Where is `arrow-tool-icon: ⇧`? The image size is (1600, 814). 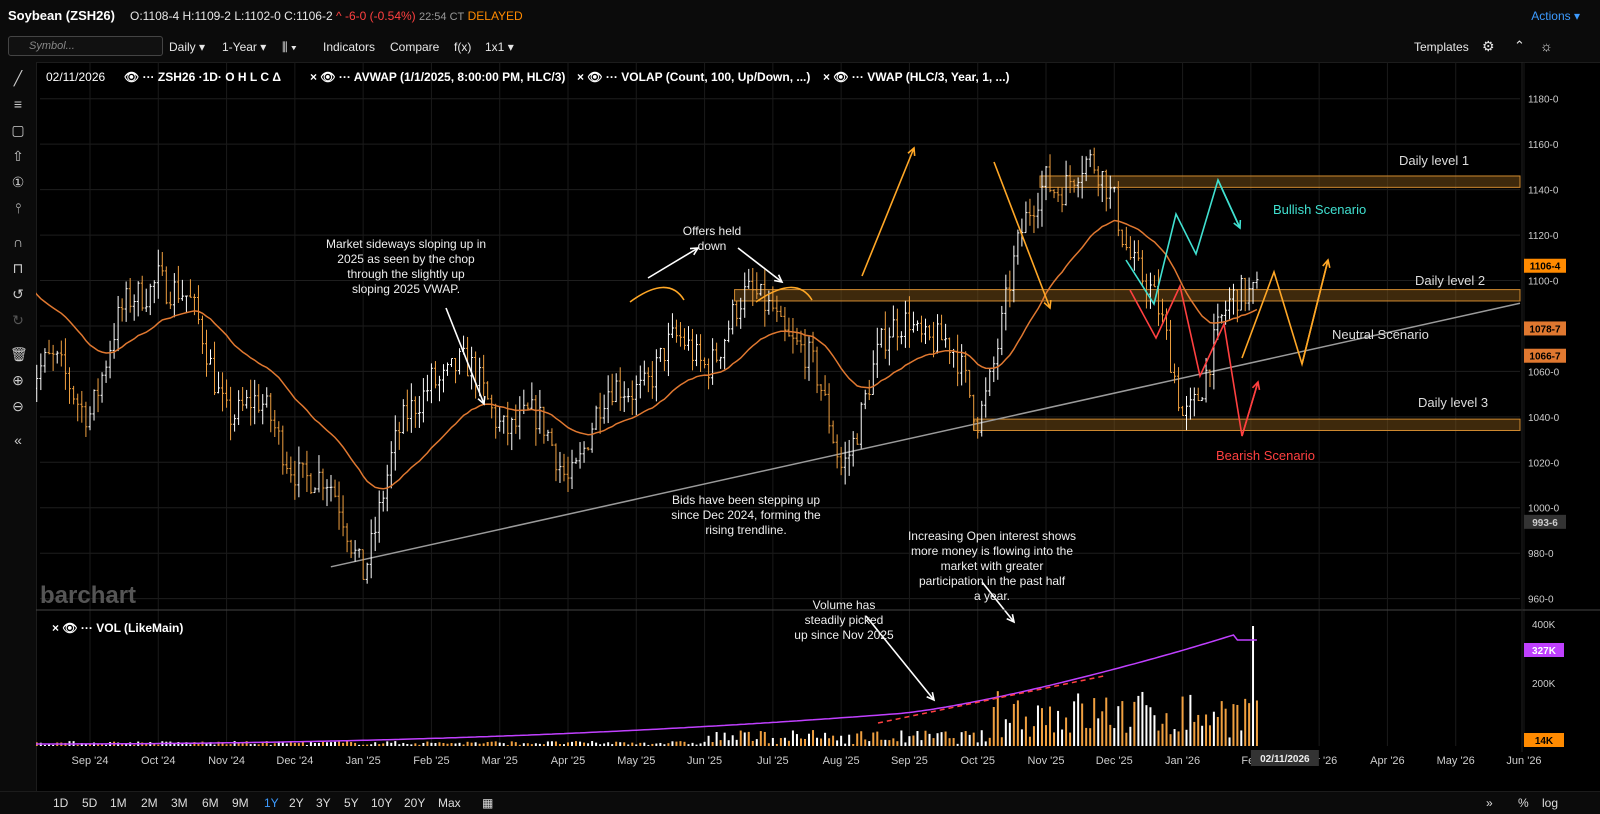
arrow-tool-icon: ⇧ is located at coordinates (18, 156).